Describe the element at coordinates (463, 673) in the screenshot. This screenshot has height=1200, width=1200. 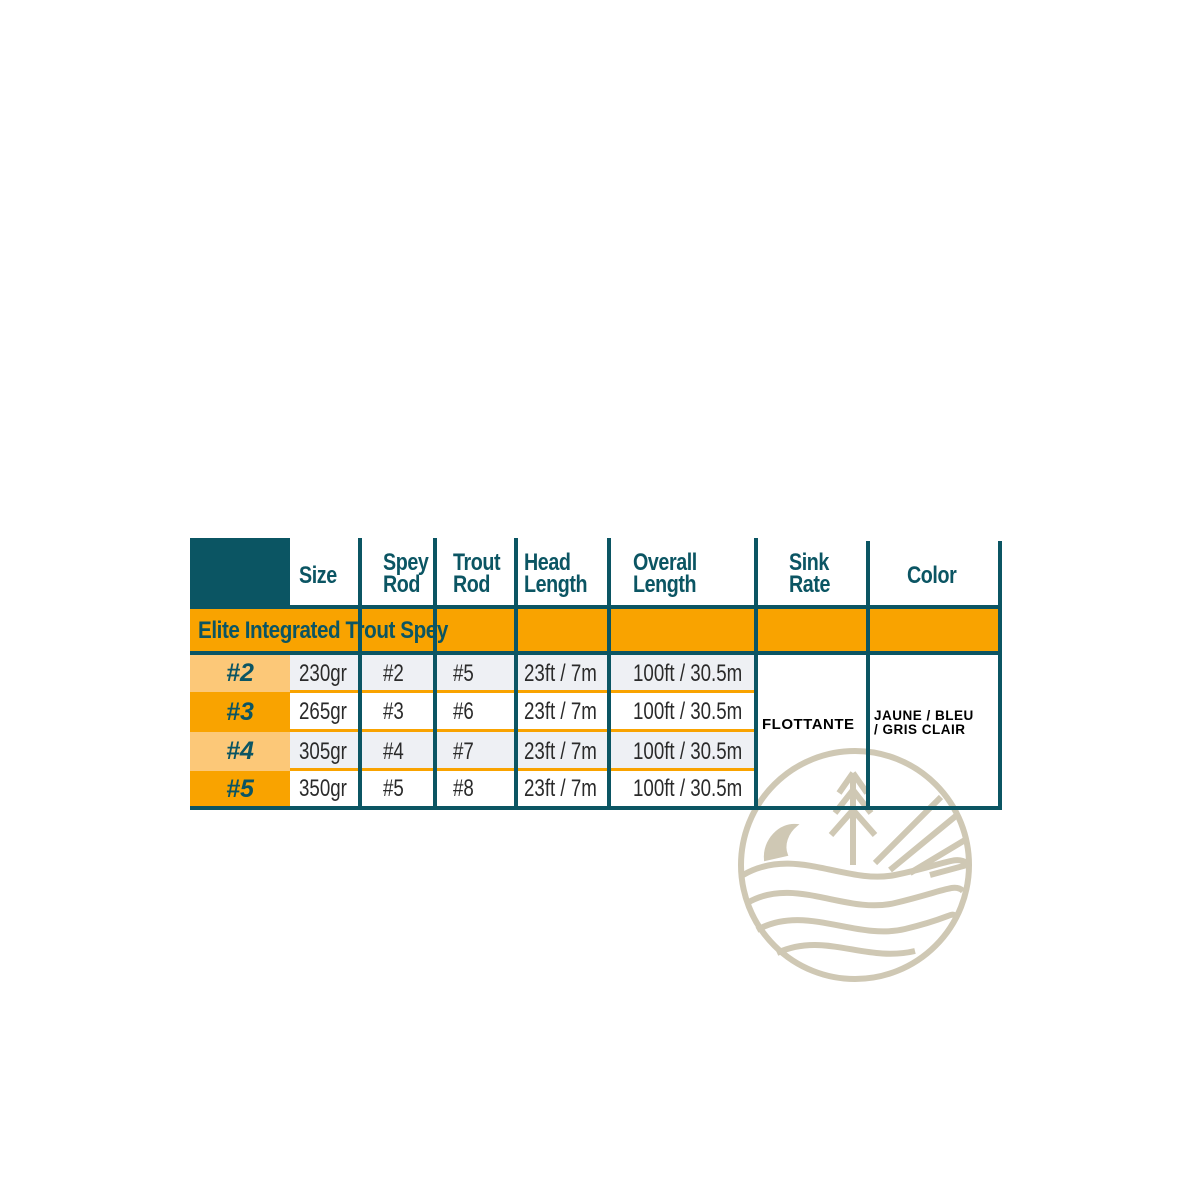
I see `cell-trout-rod: #5` at that location.